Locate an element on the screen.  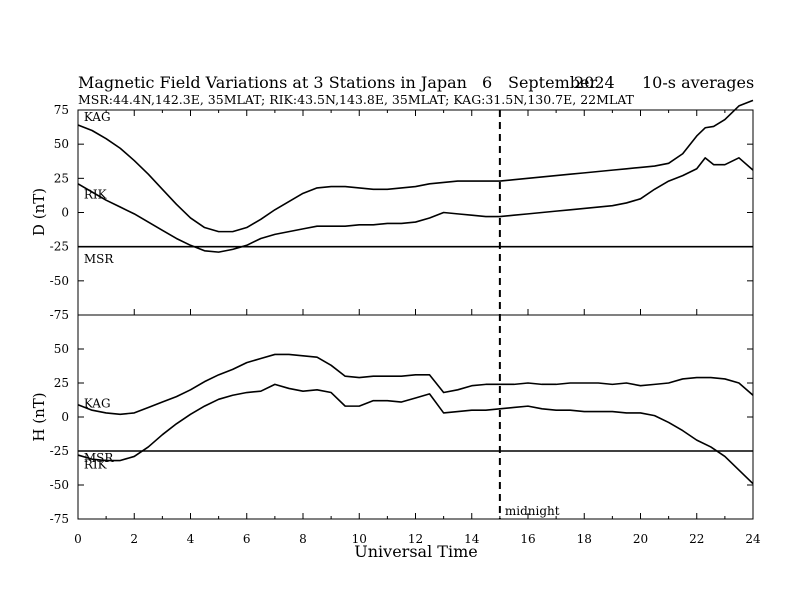
y-tick-label: 75 is located at coordinates (61, 110).